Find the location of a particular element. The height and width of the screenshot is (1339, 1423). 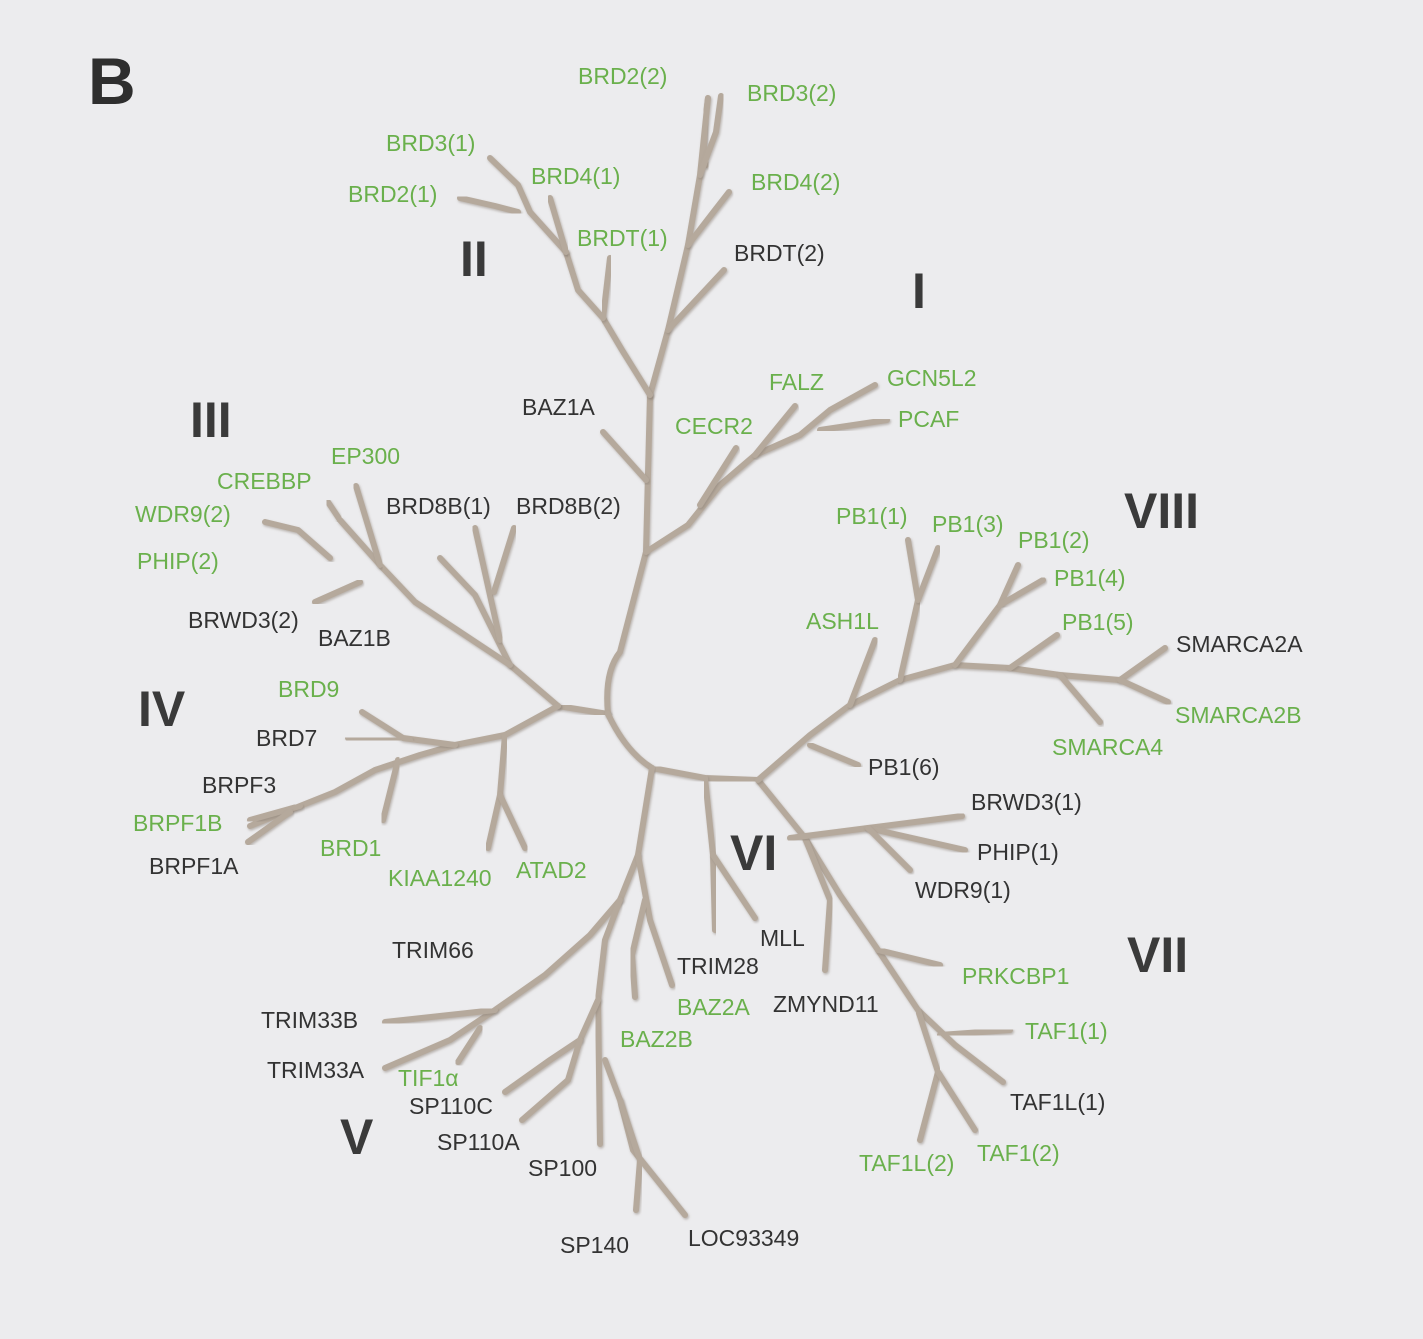

leaf-label-kiaa1240: KIAA1240 is located at coordinates (440, 878).